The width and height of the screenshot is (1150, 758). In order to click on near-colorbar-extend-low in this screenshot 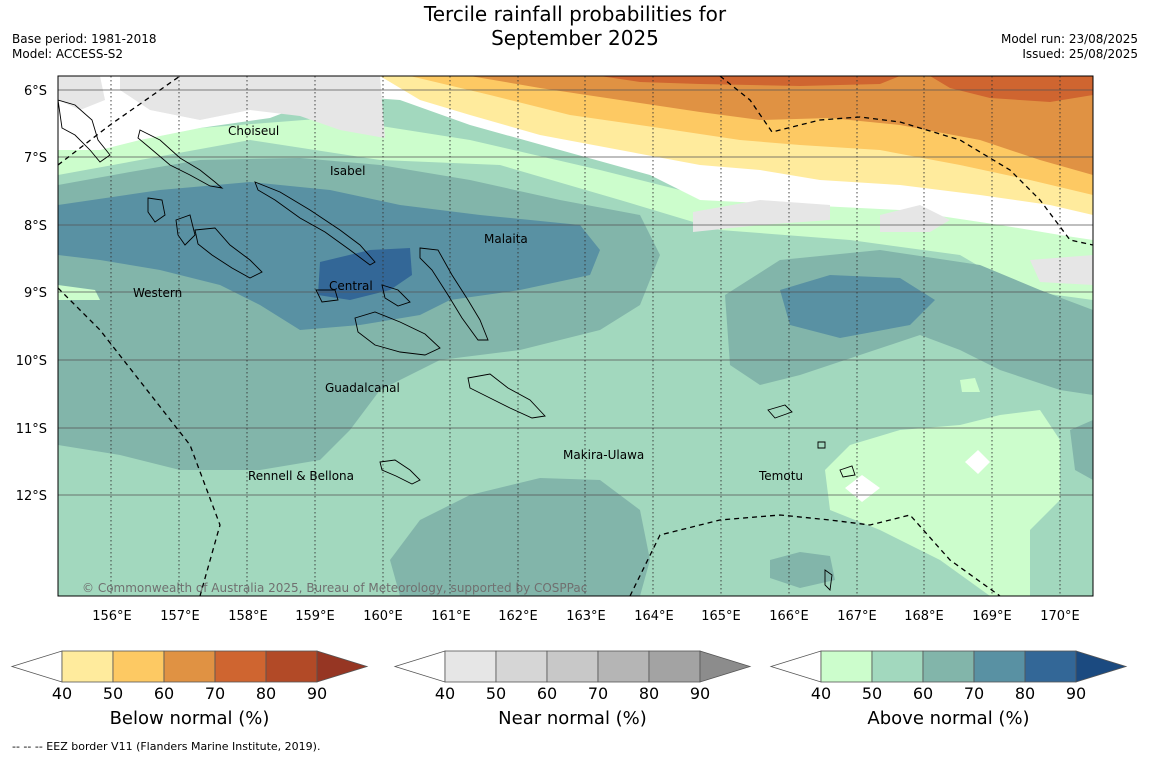, I will do `click(419, 666)`.